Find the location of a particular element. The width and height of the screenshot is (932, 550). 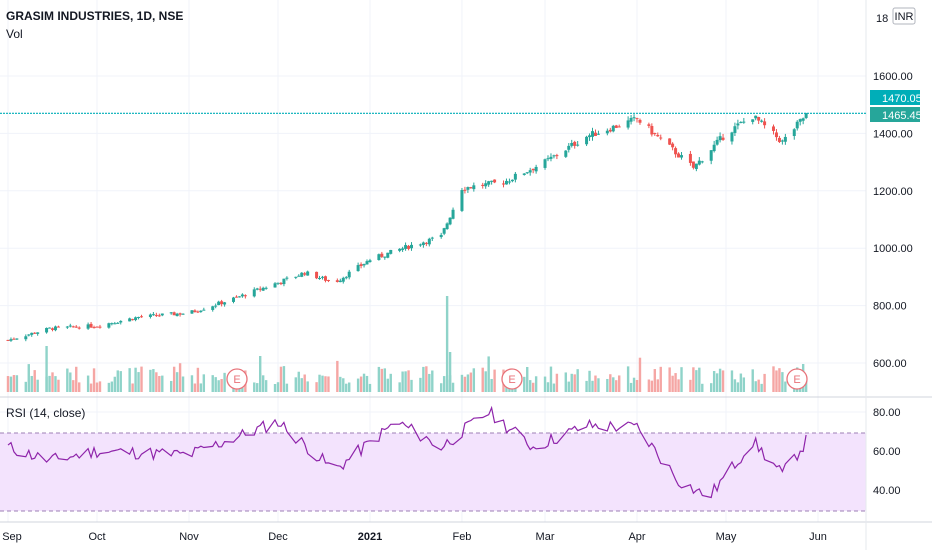

time-axis-label: Jun is located at coordinates (818, 537).